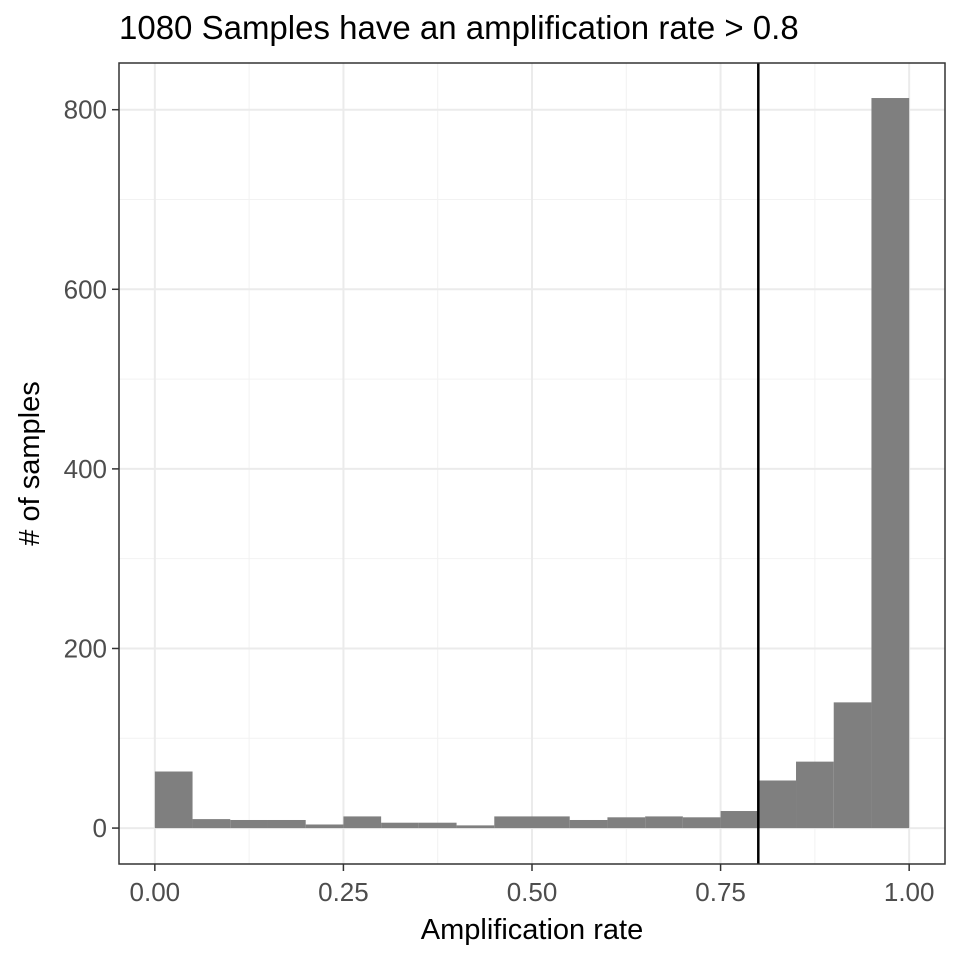  I want to click on y-tick-label: 0, so click(100, 828).